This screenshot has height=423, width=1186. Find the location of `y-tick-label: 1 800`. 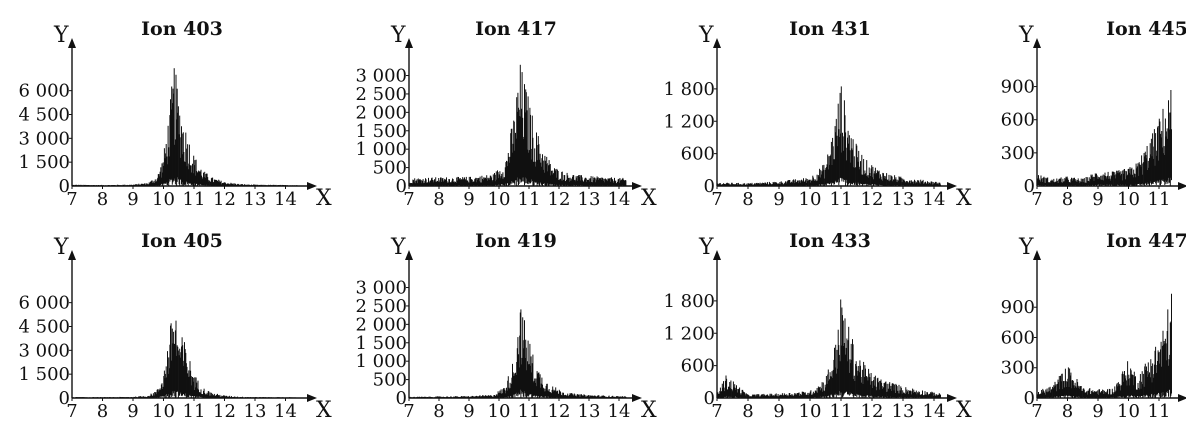

y-tick-label: 1 800 is located at coordinates (689, 301).